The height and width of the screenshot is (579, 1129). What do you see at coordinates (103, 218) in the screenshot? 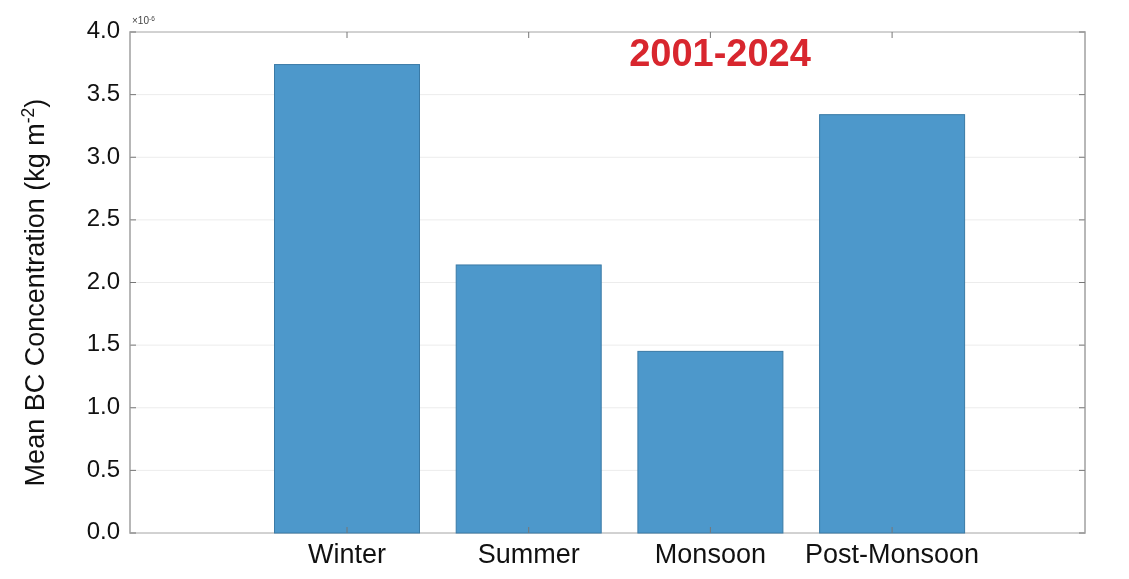
I see `y-tick-label: 2.5` at bounding box center [103, 218].